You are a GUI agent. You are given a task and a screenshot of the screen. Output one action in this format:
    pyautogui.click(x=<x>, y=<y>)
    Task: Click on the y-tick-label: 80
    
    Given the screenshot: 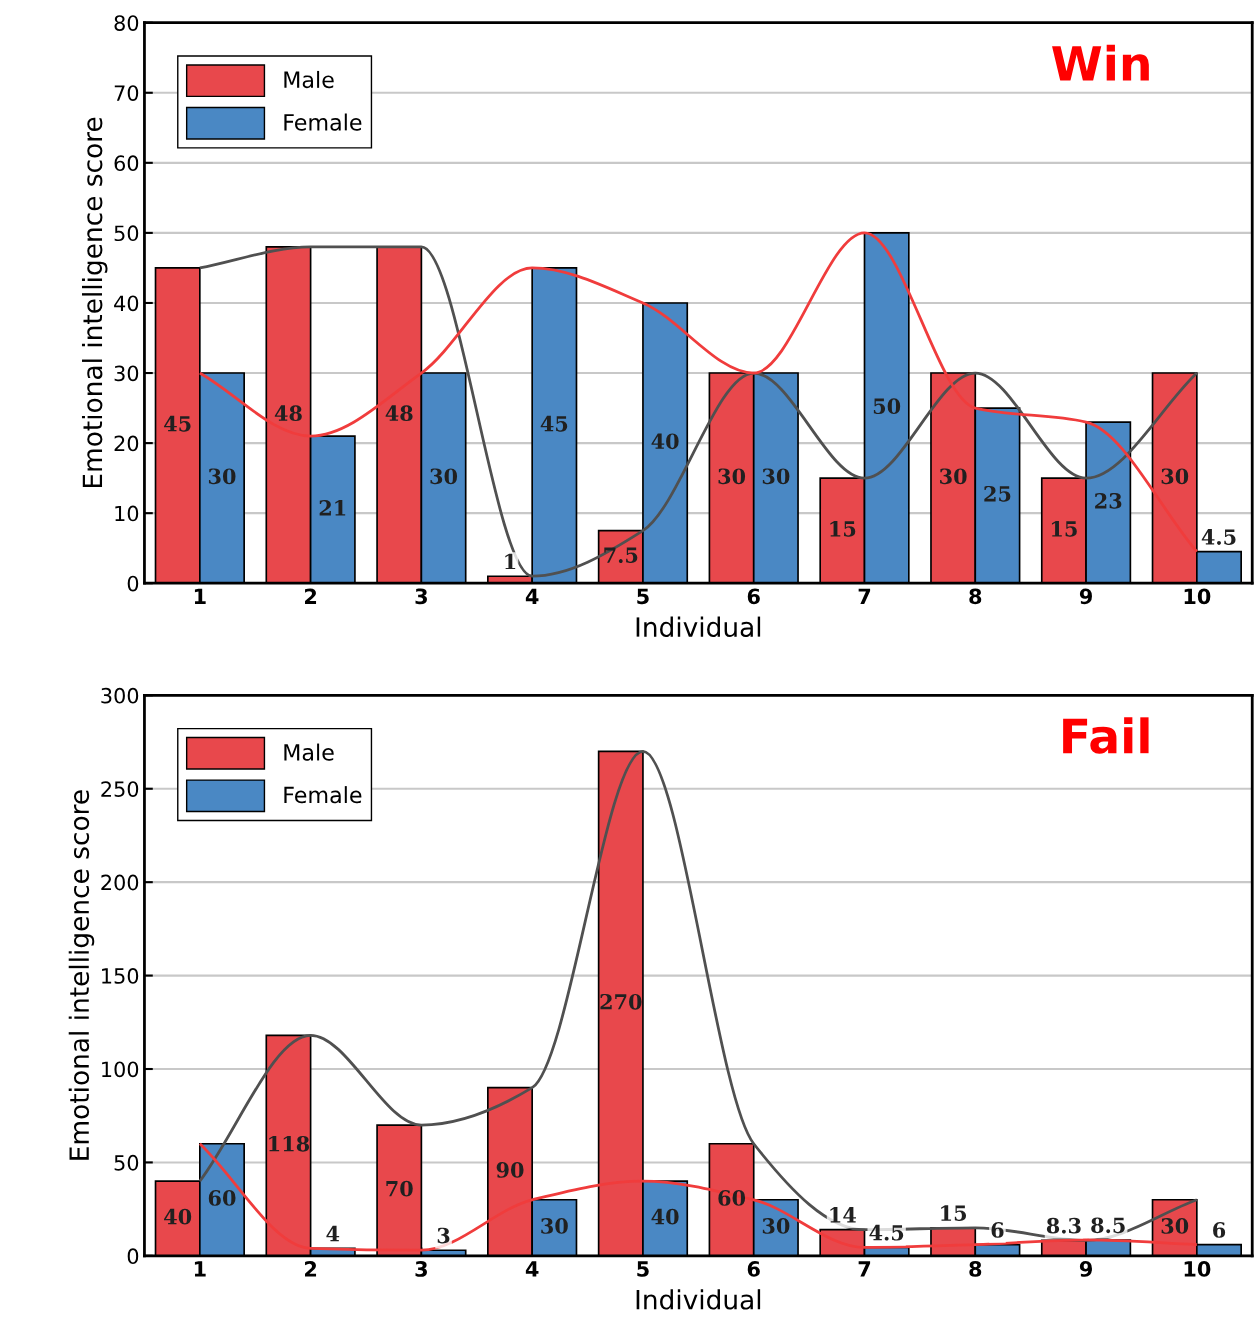 What is the action you would take?
    pyautogui.click(x=126, y=23)
    